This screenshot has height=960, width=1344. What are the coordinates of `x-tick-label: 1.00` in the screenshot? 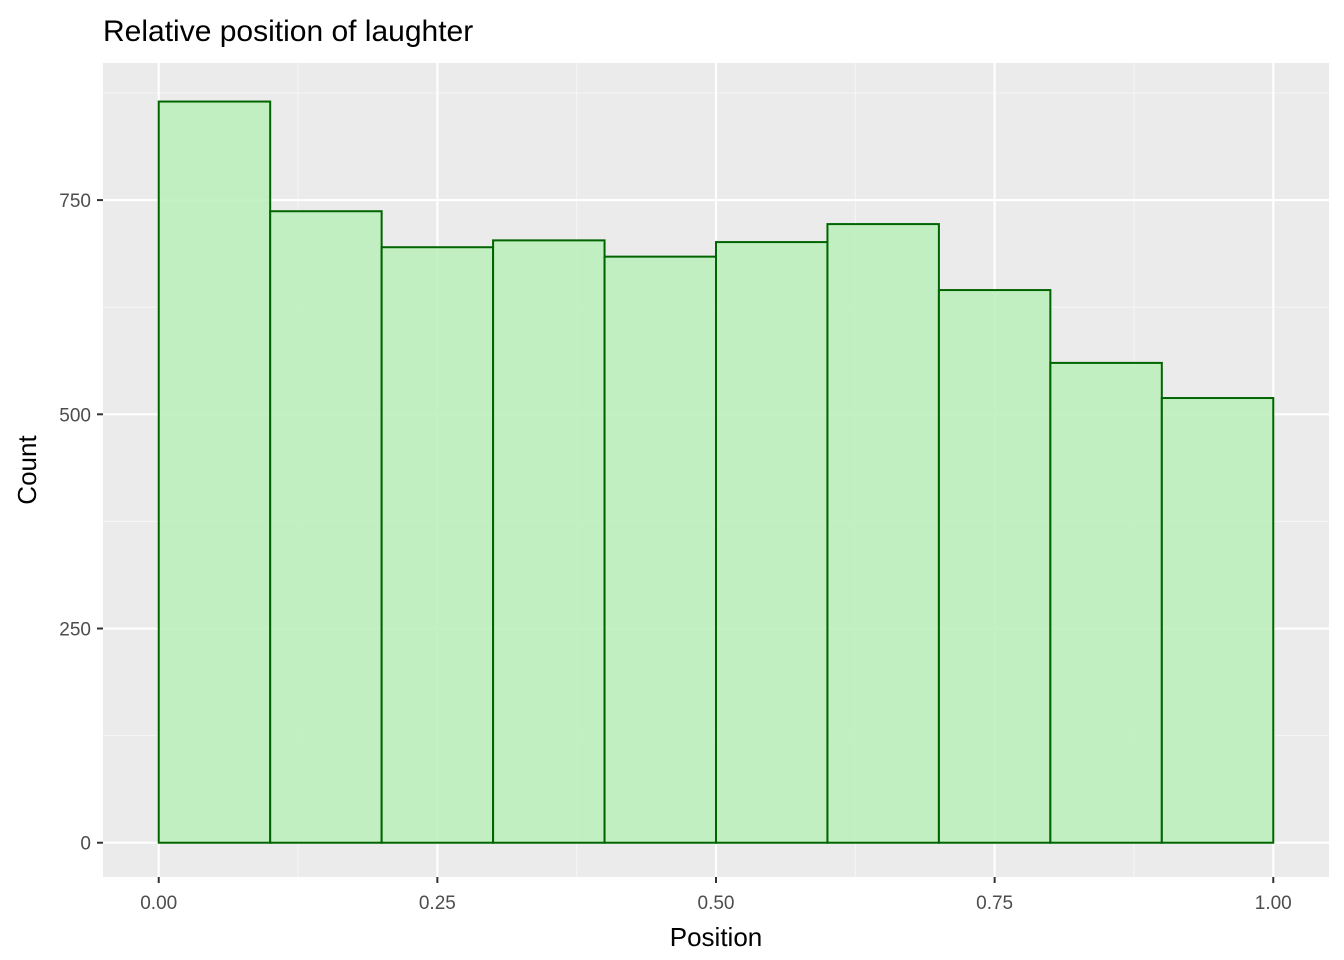 It's located at (1273, 903).